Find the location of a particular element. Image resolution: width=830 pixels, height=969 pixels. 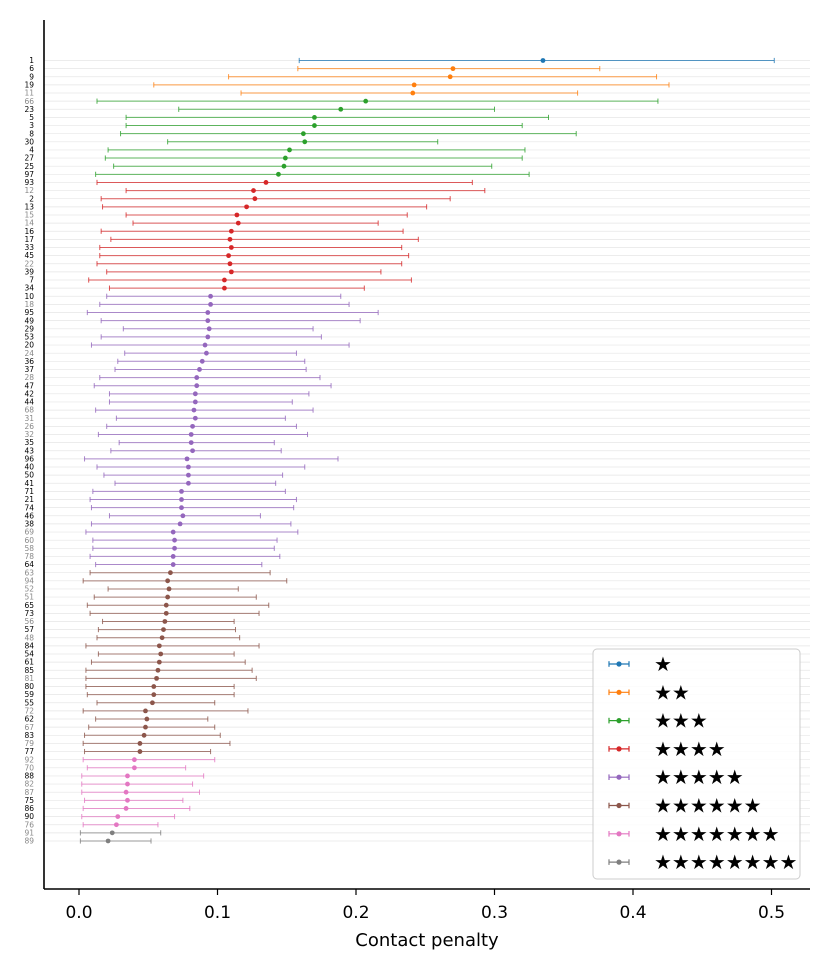

row-label: 41 is located at coordinates (29, 483).